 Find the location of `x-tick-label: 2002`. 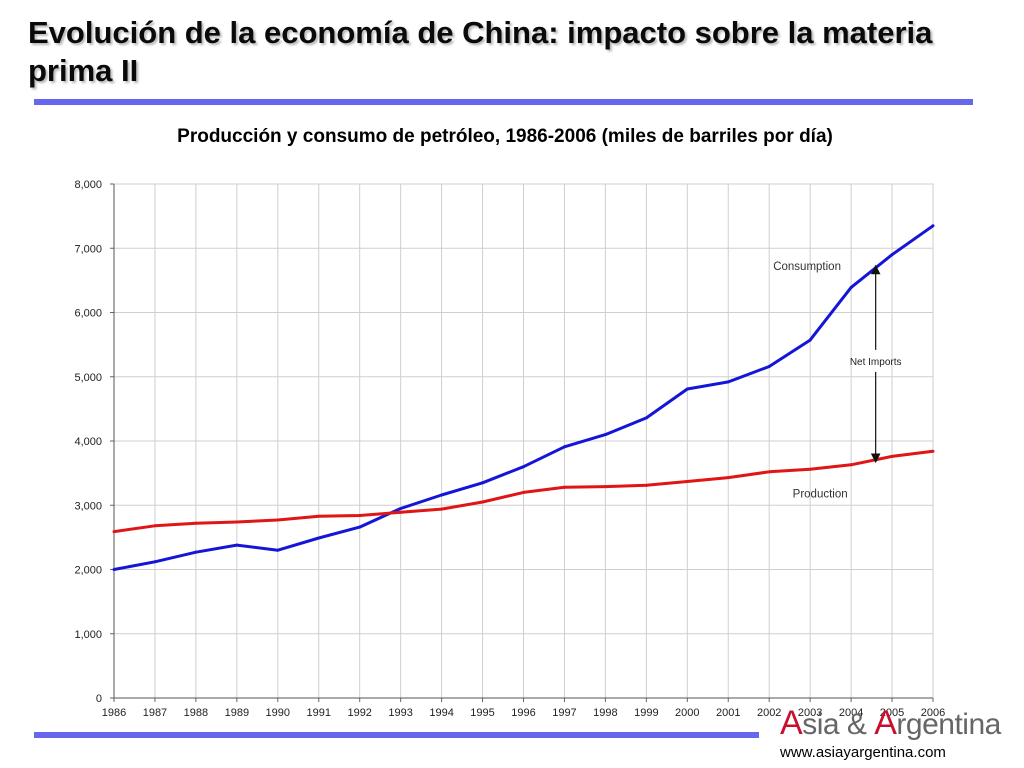

x-tick-label: 2002 is located at coordinates (769, 713).